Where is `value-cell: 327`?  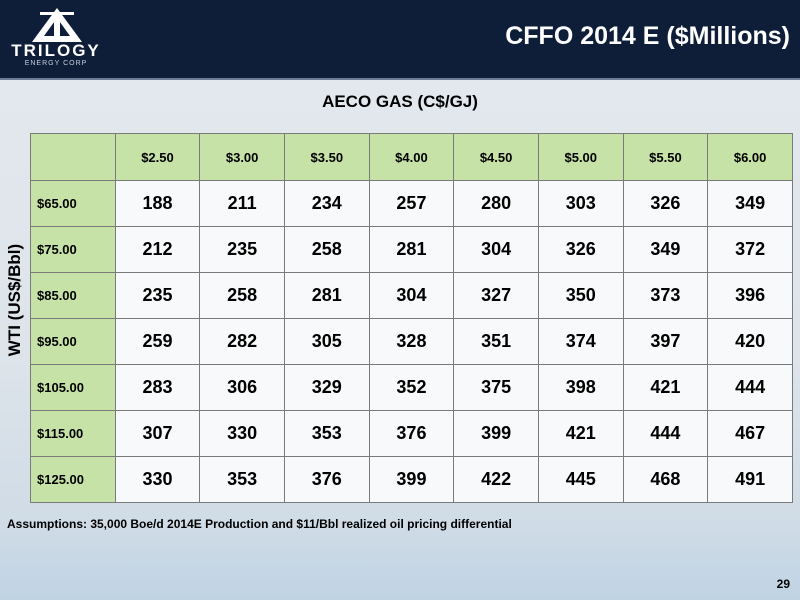 value-cell: 327 is located at coordinates (496, 295).